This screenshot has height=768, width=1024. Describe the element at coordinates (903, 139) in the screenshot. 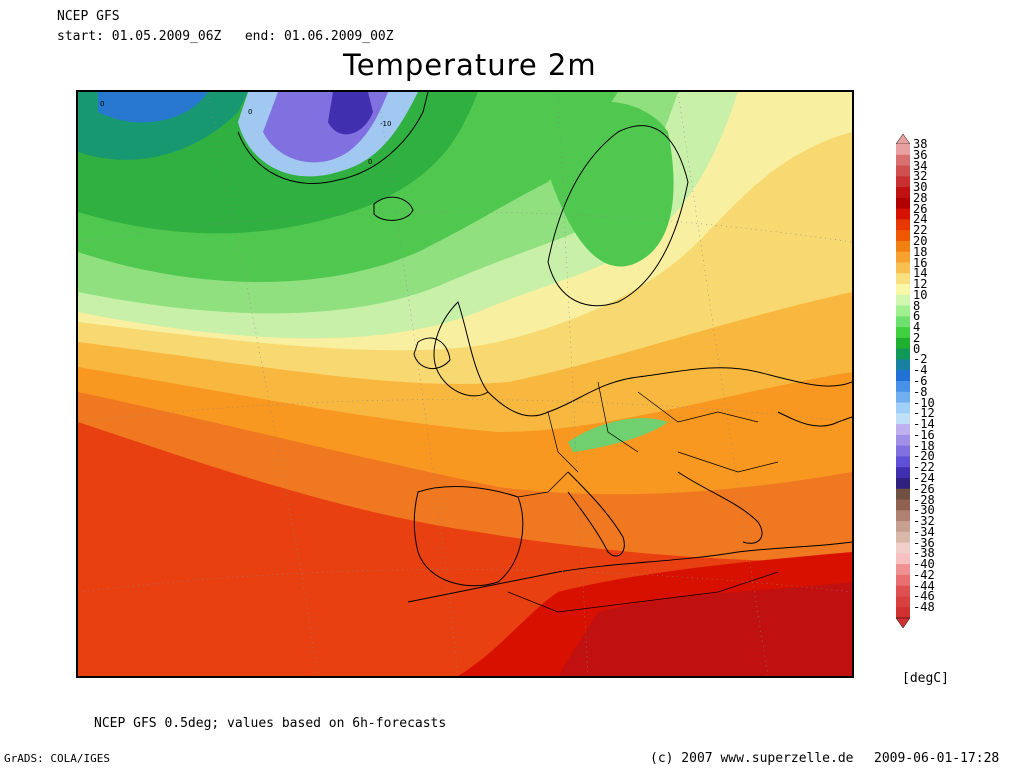

I see `scale-arrow-top` at that location.